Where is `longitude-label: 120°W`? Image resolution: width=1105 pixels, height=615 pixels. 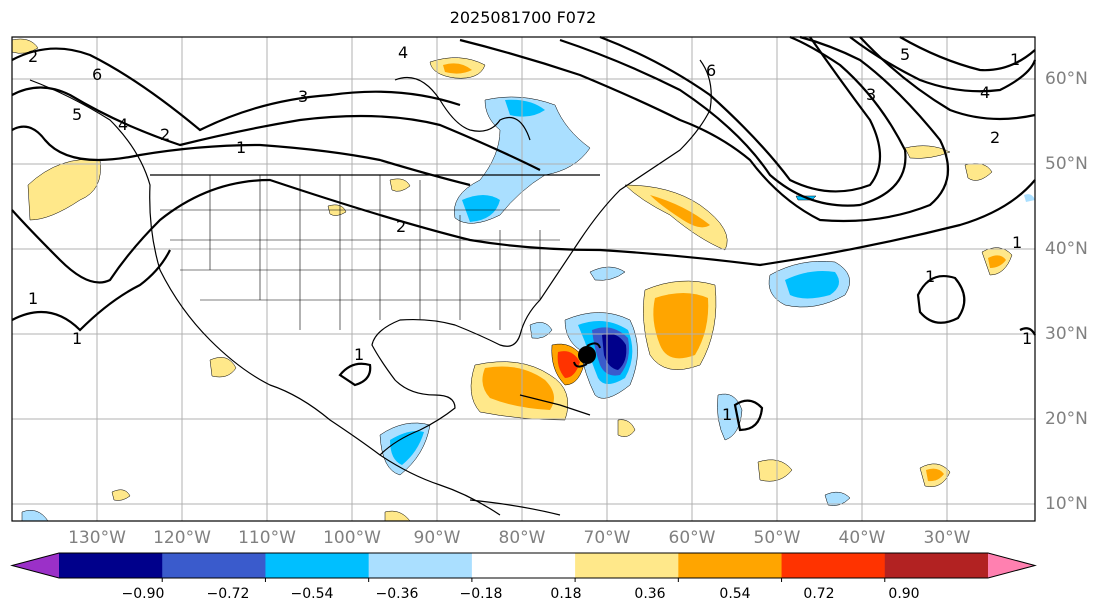 longitude-label: 120°W is located at coordinates (182, 538).